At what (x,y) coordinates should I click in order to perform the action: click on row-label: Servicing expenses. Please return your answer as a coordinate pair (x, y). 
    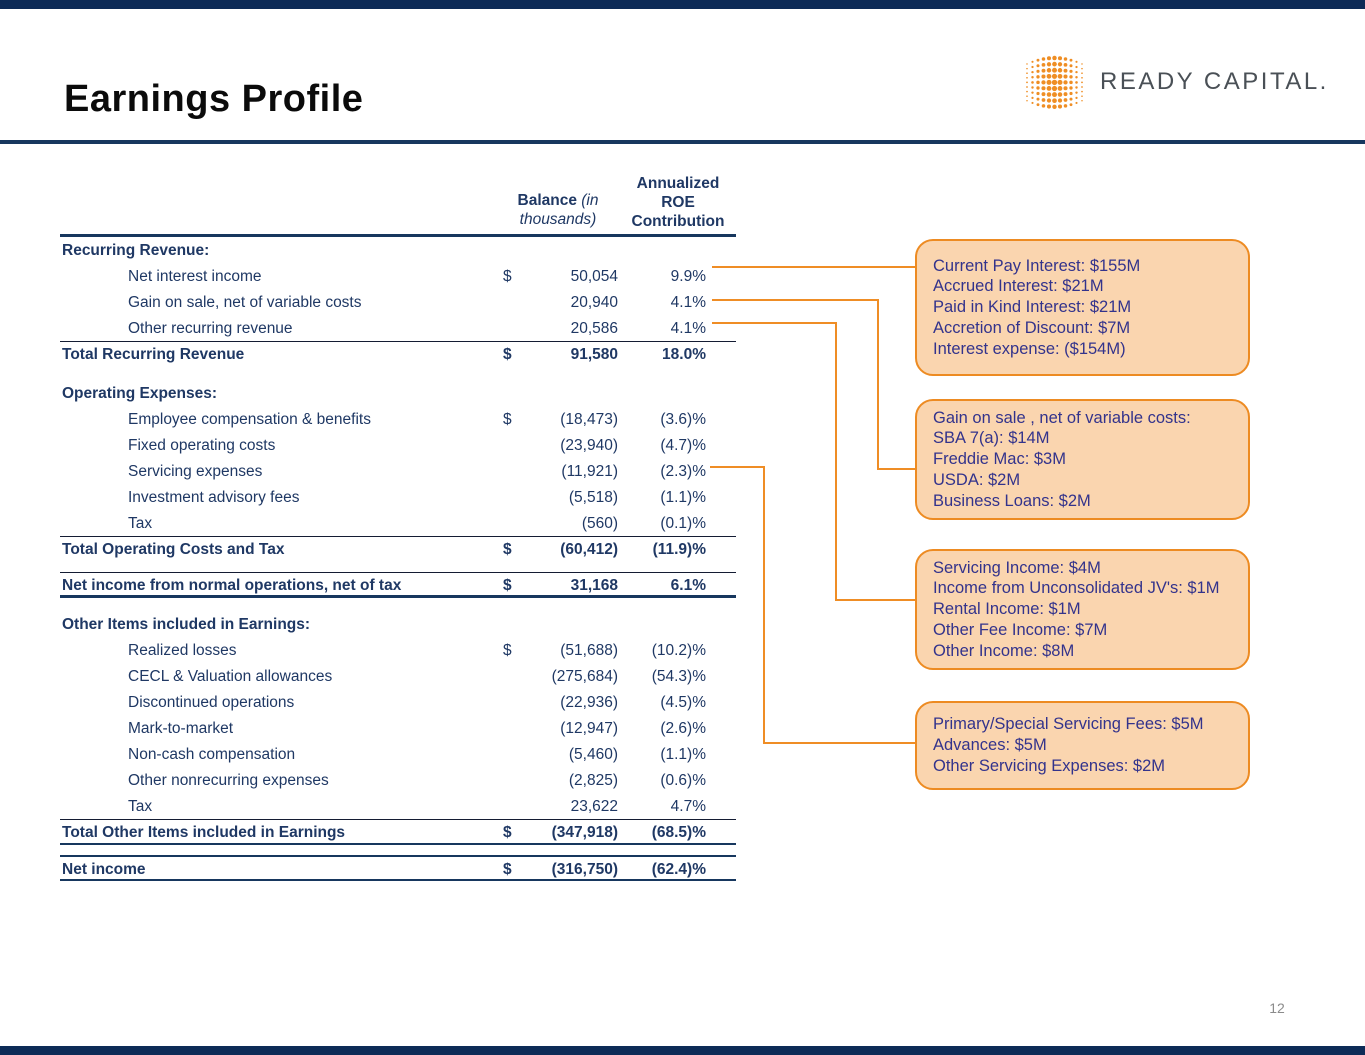
    Looking at the image, I should click on (195, 471).